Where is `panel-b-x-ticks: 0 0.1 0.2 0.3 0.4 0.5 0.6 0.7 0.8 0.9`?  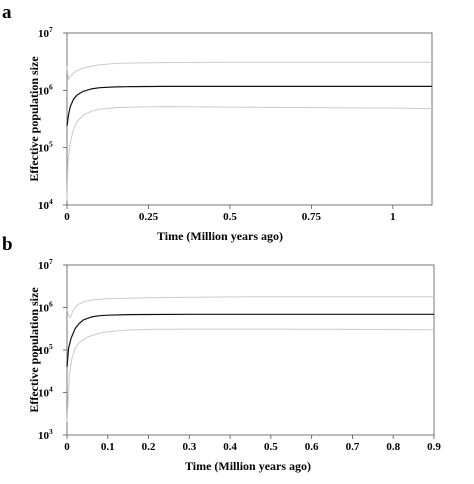 panel-b-x-ticks: 0 0.1 0.2 0.3 0.4 0.5 0.6 0.7 0.8 0.9 is located at coordinates (252, 444).